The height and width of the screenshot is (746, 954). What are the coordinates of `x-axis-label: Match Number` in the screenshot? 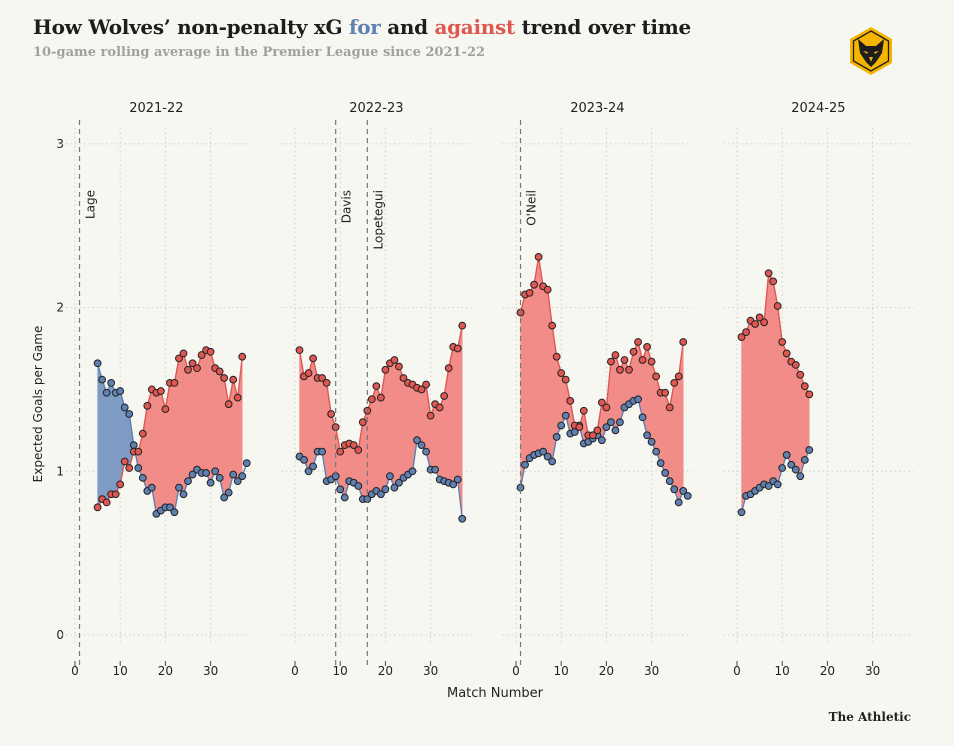 It's located at (495, 693).